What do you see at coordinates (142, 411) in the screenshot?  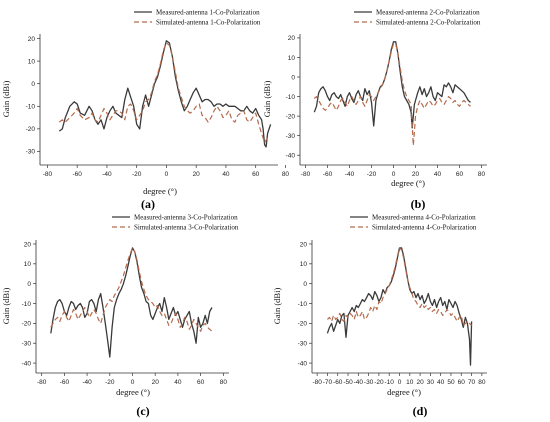 I see `panel-label: (c)` at bounding box center [142, 411].